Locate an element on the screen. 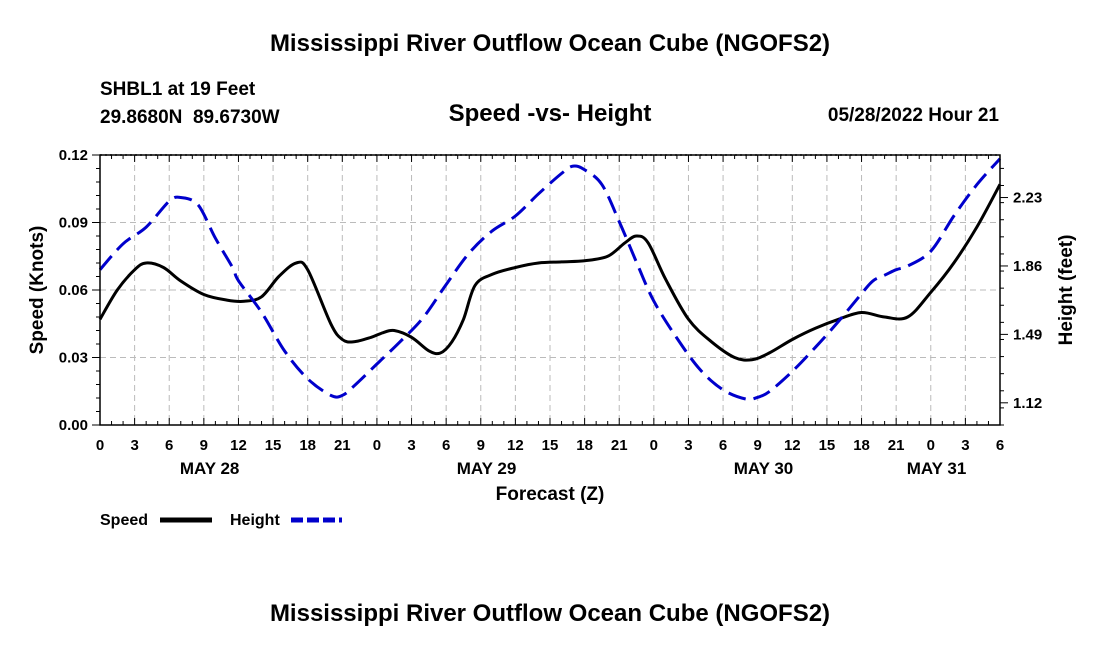 This screenshot has width=1100, height=650. day-labels: MAY 28 MAY 29 MAY 30 MAY 31 is located at coordinates (573, 468).